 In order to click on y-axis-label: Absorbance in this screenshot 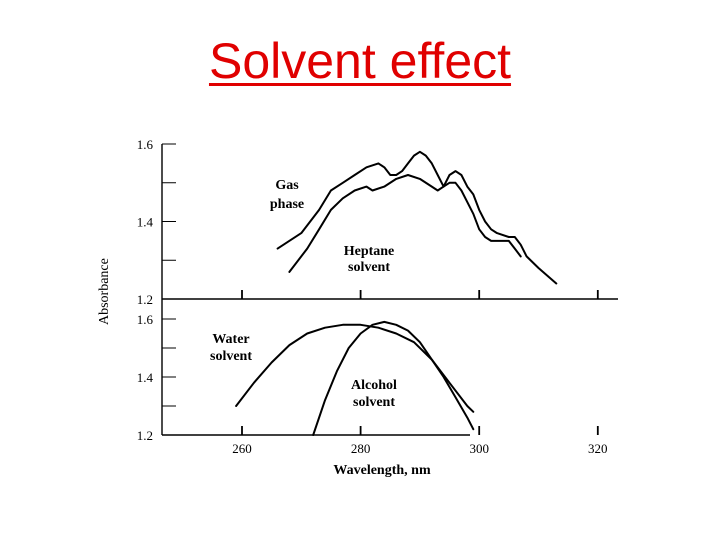, I will do `click(104, 291)`.